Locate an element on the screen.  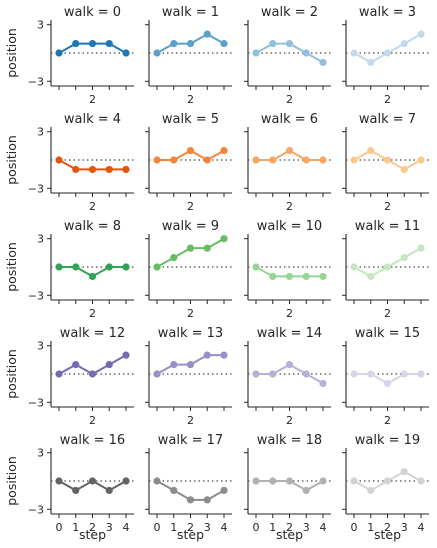
panel-title: walk = 8 is located at coordinates (92, 226).